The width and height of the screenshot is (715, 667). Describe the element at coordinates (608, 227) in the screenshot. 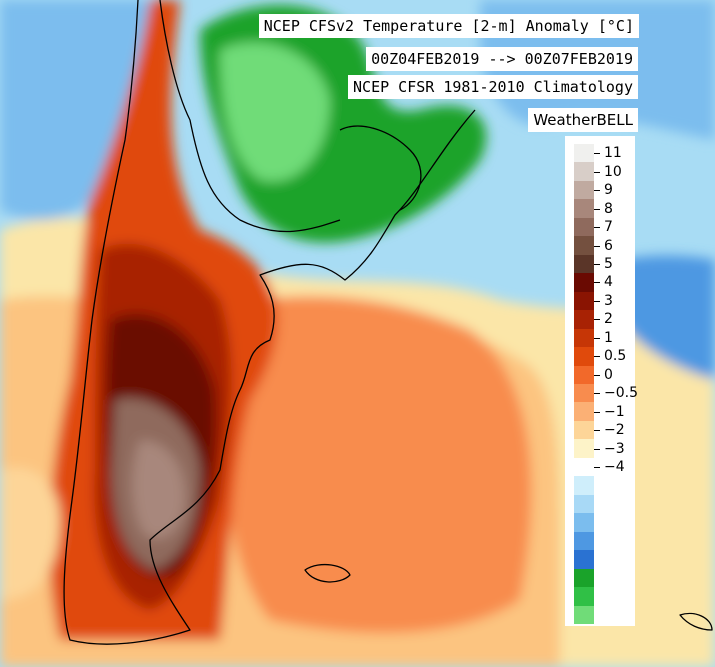

I see `legend-label: 7` at that location.